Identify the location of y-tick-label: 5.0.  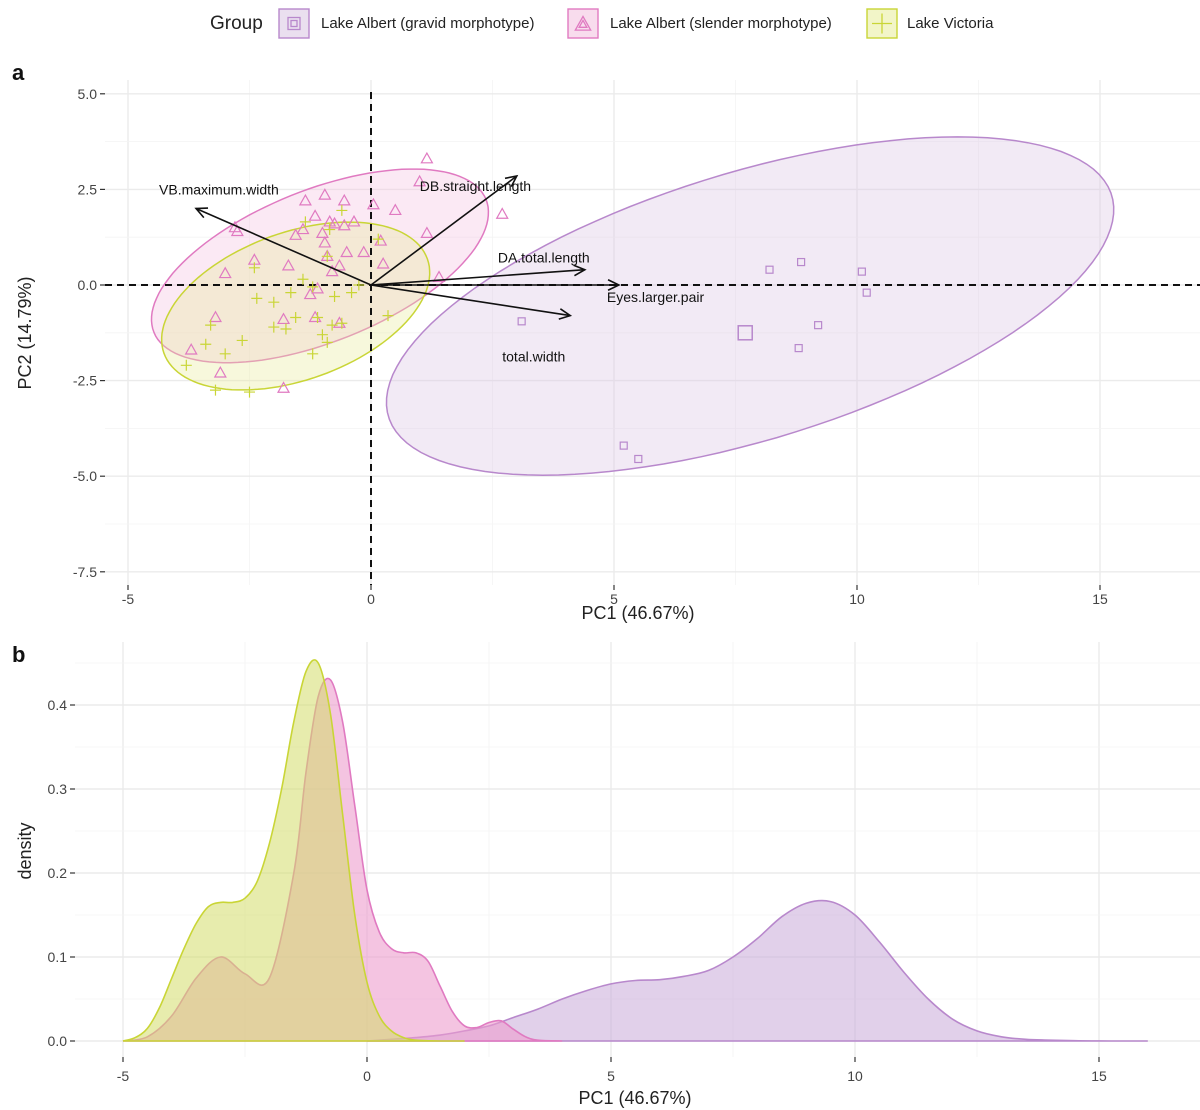
(88, 94).